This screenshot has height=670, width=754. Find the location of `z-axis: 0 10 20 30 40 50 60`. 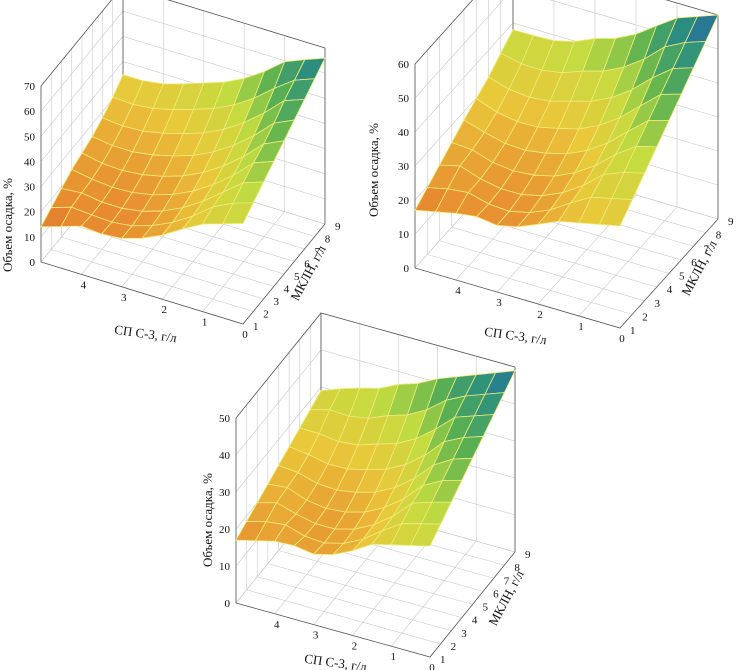

z-axis: 0 10 20 30 40 50 60 is located at coordinates (404, 167).